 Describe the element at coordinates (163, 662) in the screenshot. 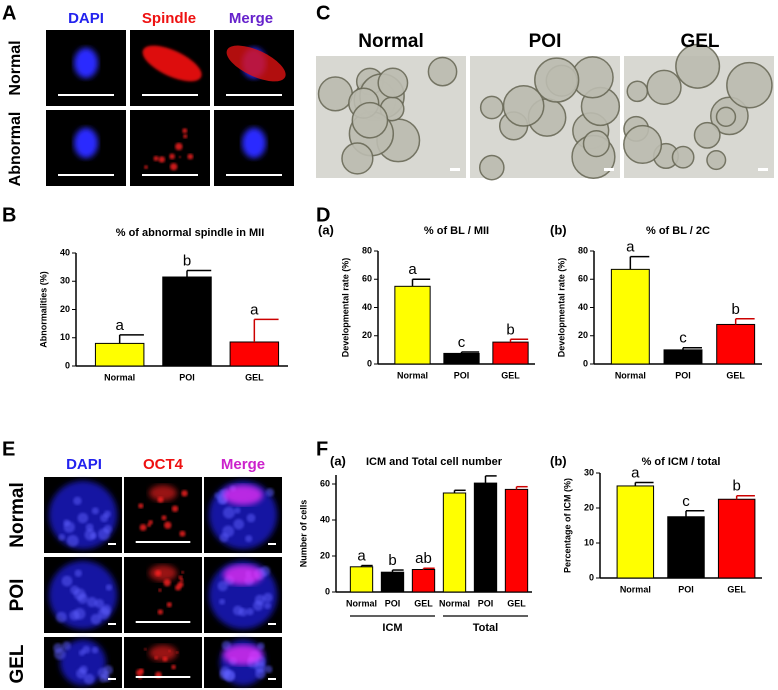

I see `micrograph` at that location.